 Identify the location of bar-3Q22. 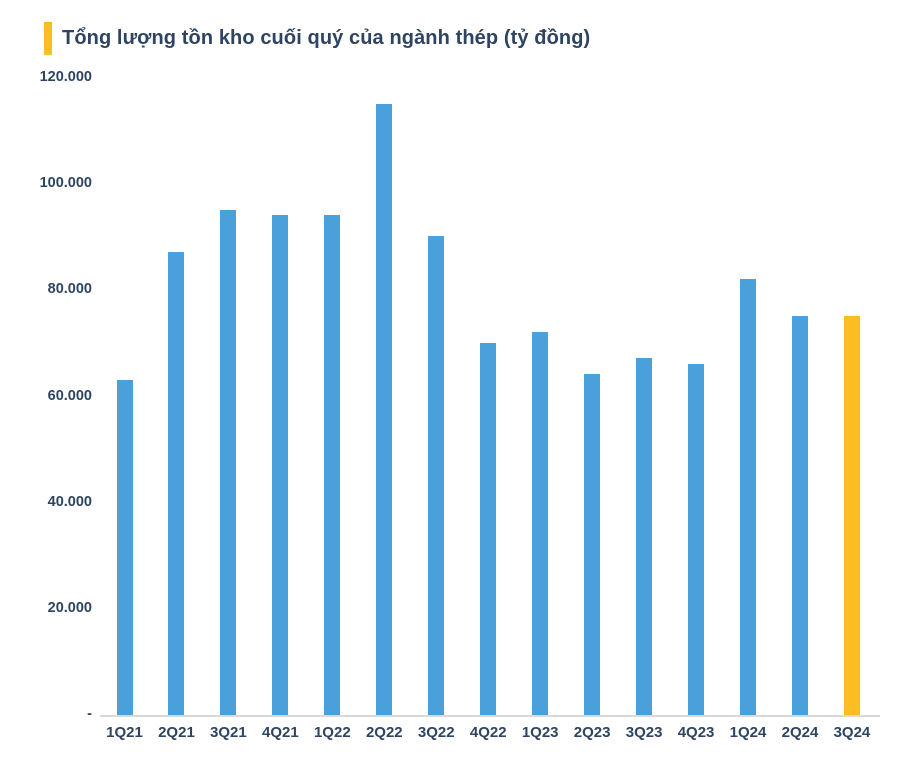
(436, 475).